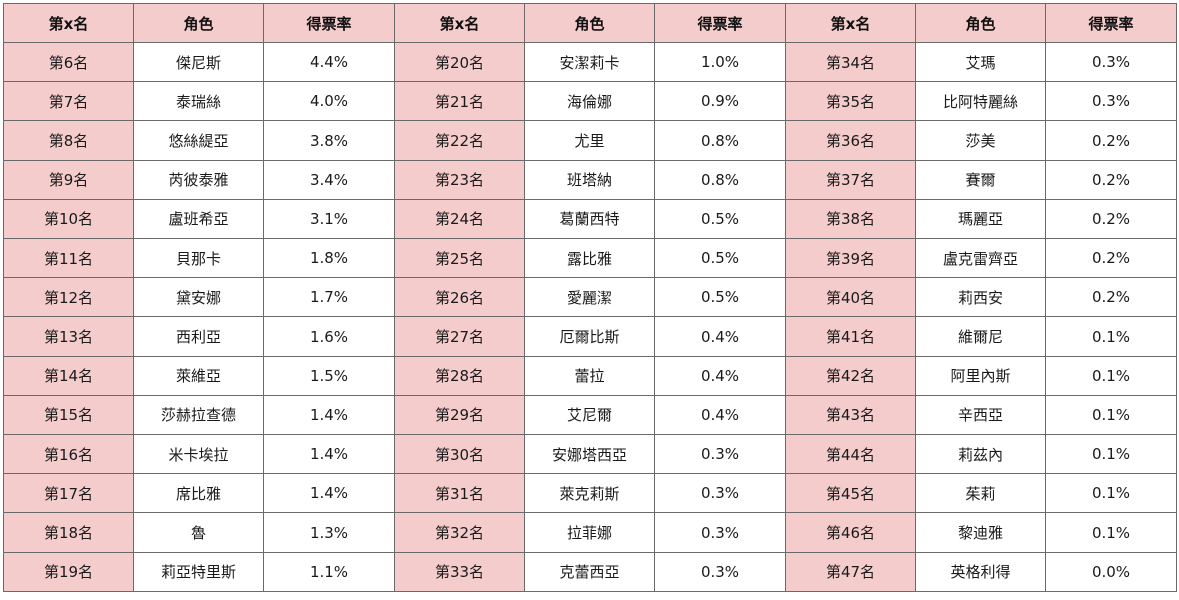 This screenshot has height=600, width=1179. What do you see at coordinates (850, 101) in the screenshot?
I see `rank-cell: 第35名` at bounding box center [850, 101].